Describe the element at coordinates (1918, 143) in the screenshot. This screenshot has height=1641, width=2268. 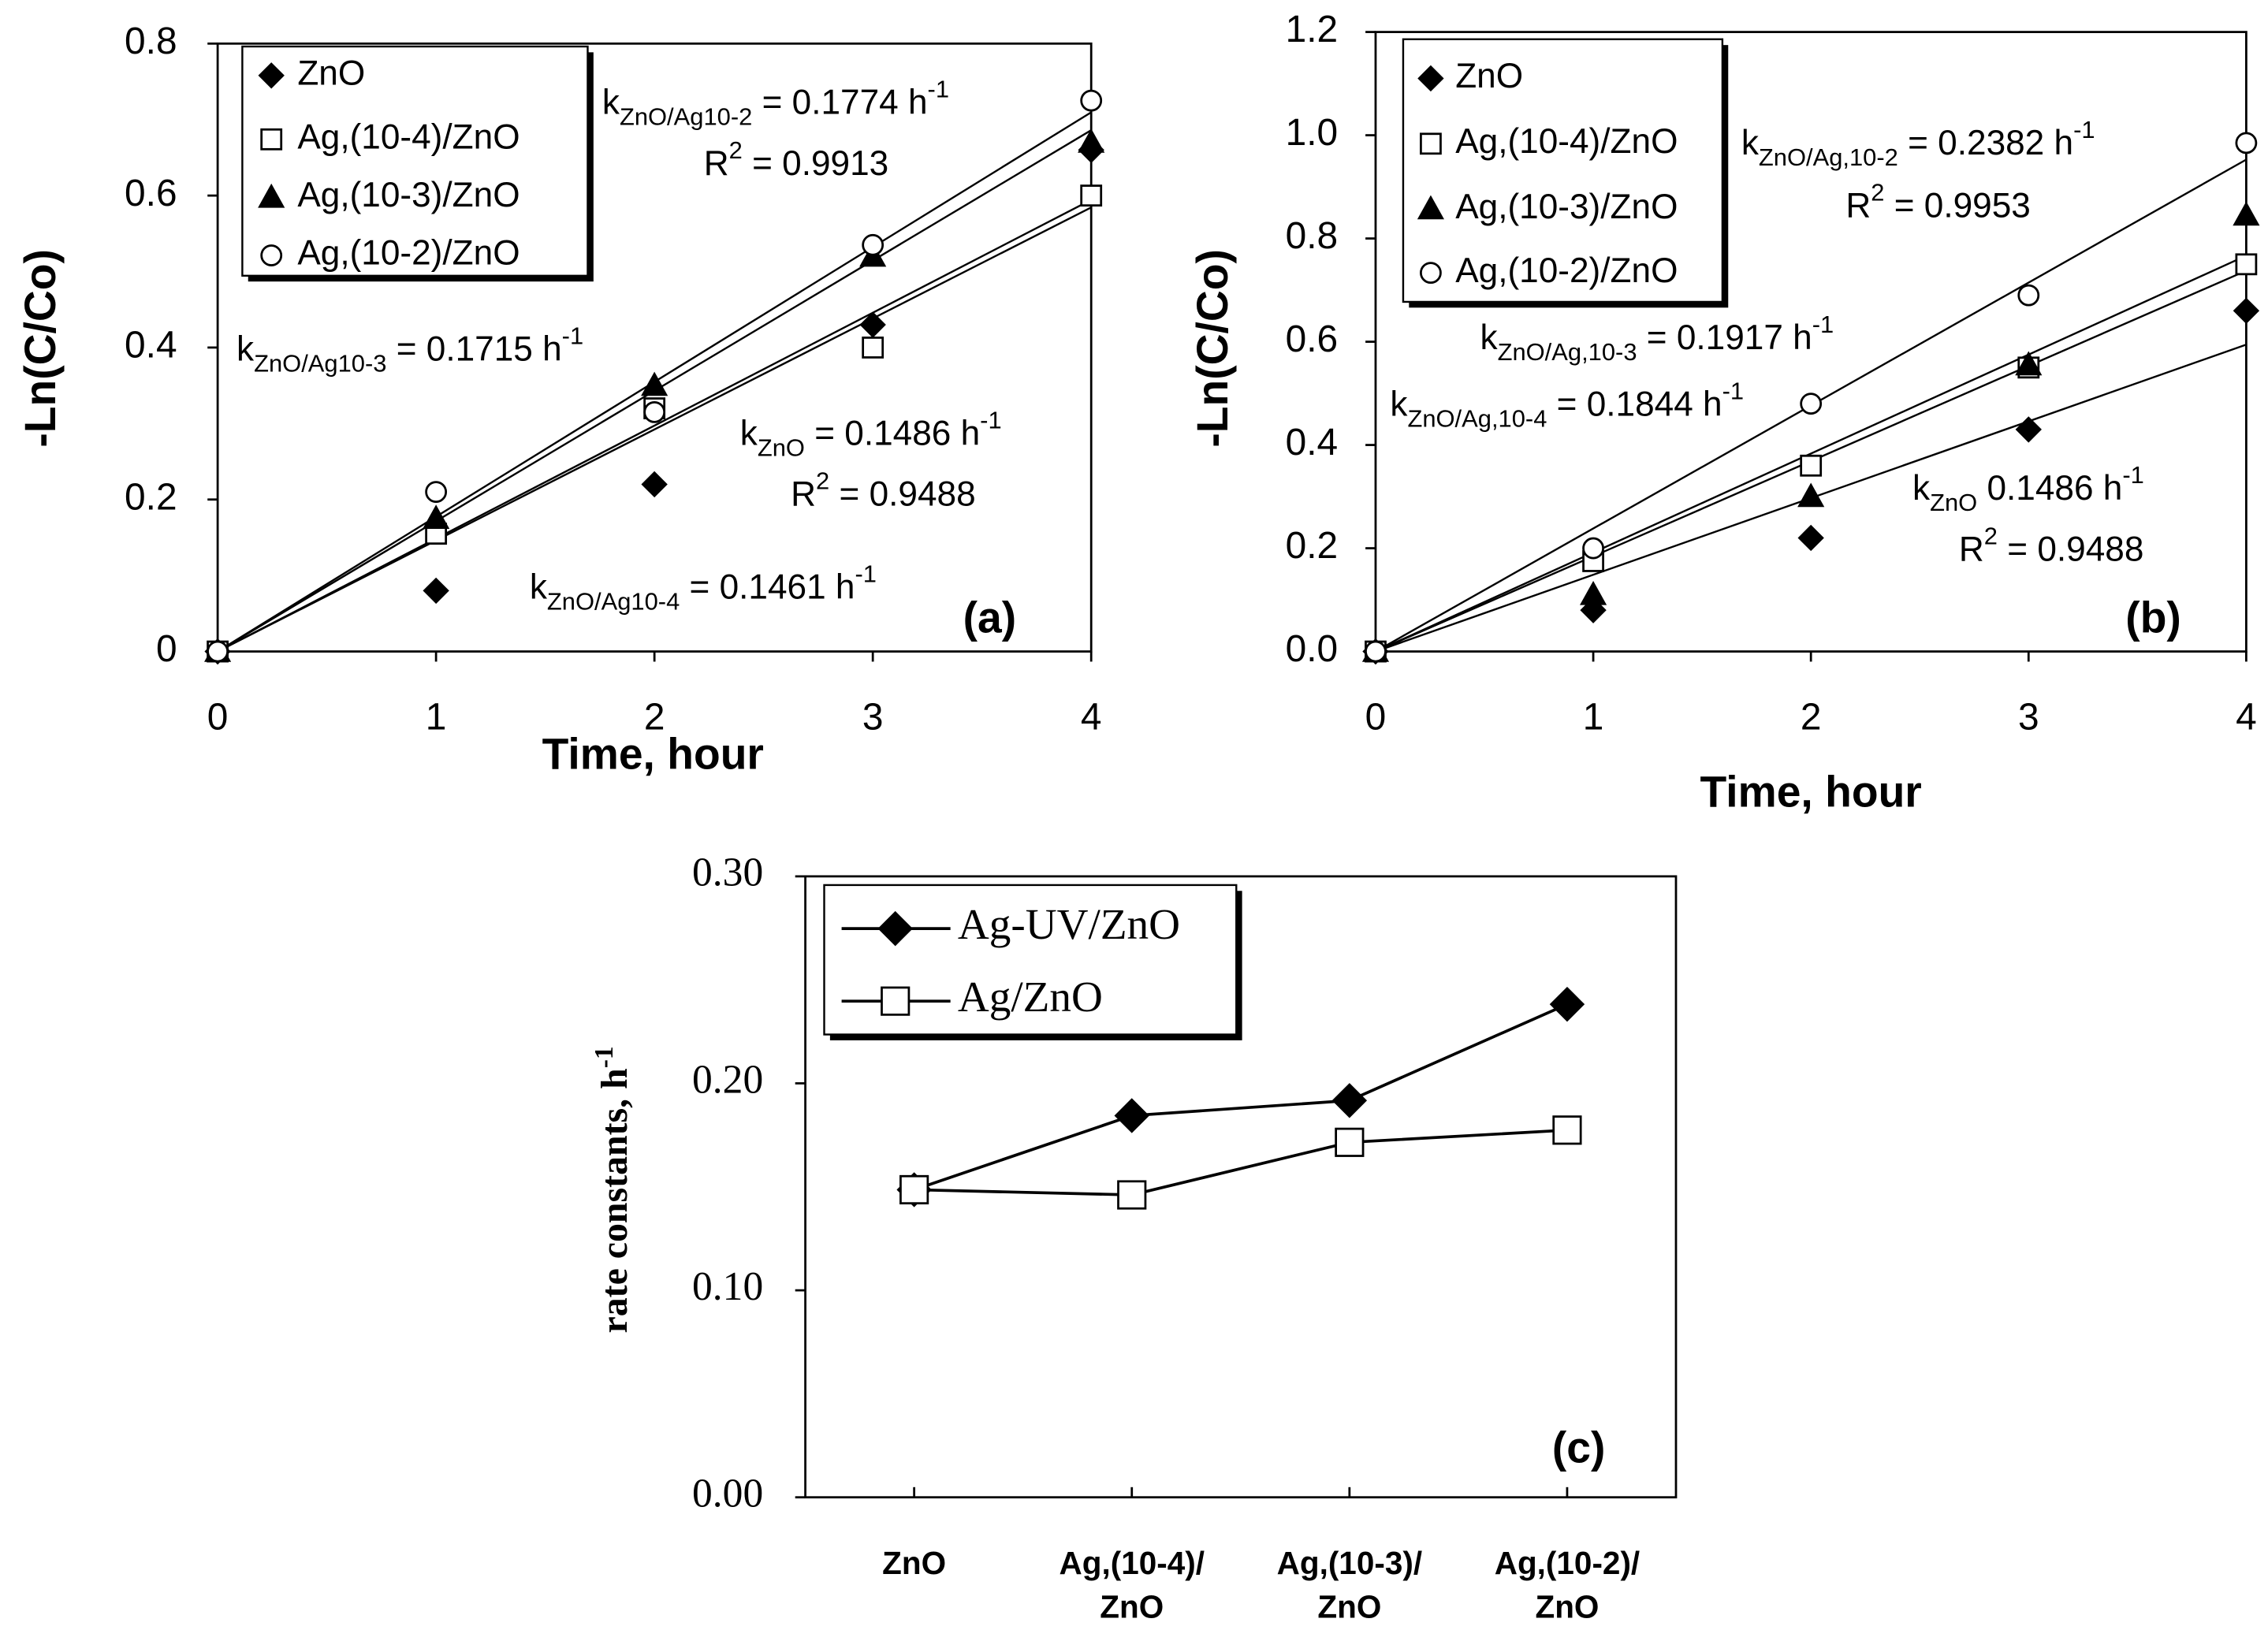
I see `annotation: kZnO/Ag,10-2 = 0.2382 h-1` at that location.